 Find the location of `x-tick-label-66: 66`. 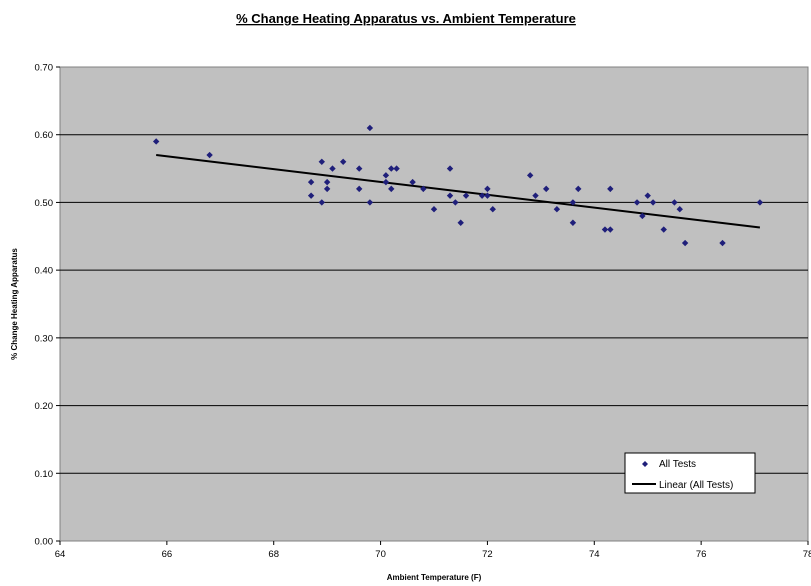

x-tick-label-66: 66 is located at coordinates (167, 554).